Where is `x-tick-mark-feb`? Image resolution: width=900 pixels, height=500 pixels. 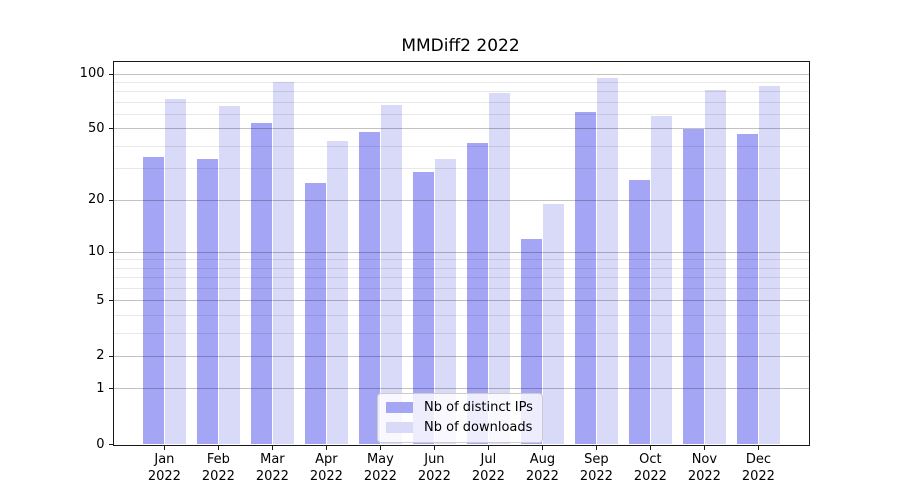 x-tick-mark-feb is located at coordinates (218, 447).